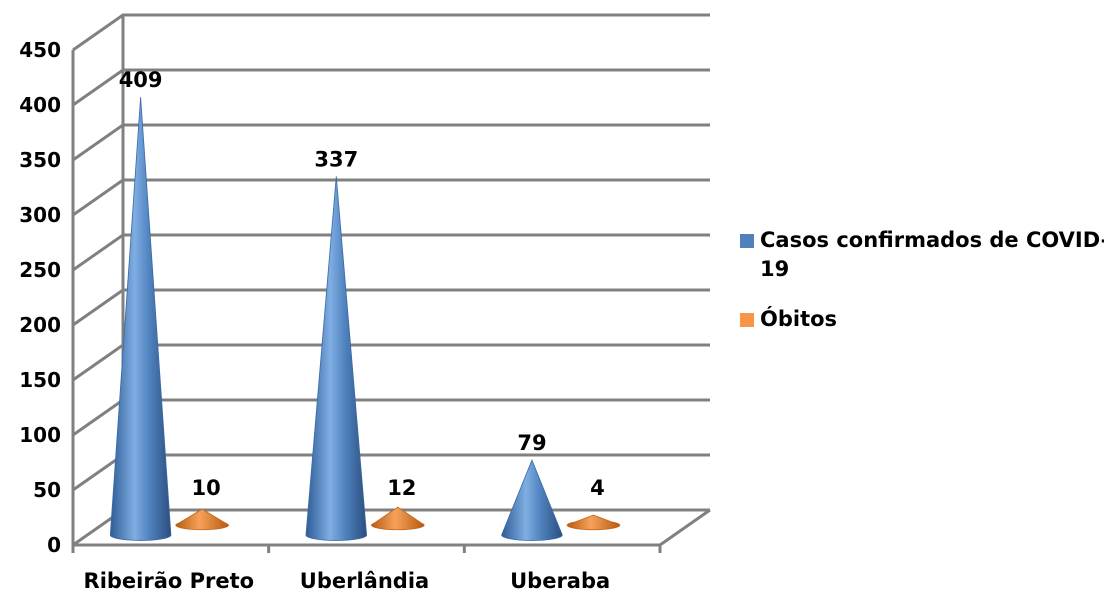 The width and height of the screenshot is (1104, 593). Describe the element at coordinates (364, 581) in the screenshot. I see `x-category-label: Uberlândia` at that location.